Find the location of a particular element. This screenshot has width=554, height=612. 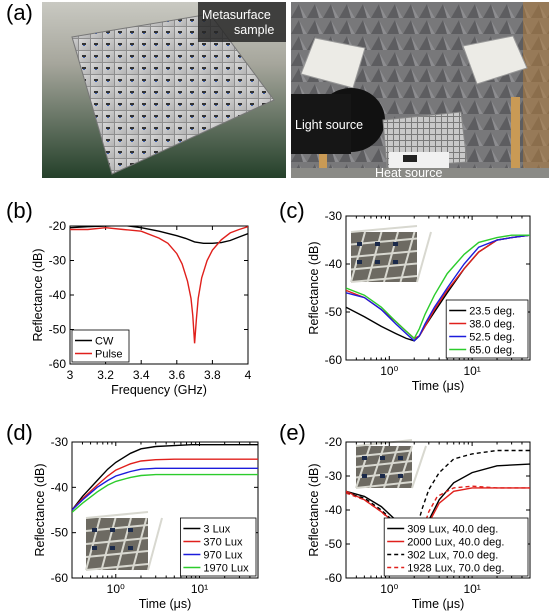

legend-entry-b-0: CW is located at coordinates (104, 342).